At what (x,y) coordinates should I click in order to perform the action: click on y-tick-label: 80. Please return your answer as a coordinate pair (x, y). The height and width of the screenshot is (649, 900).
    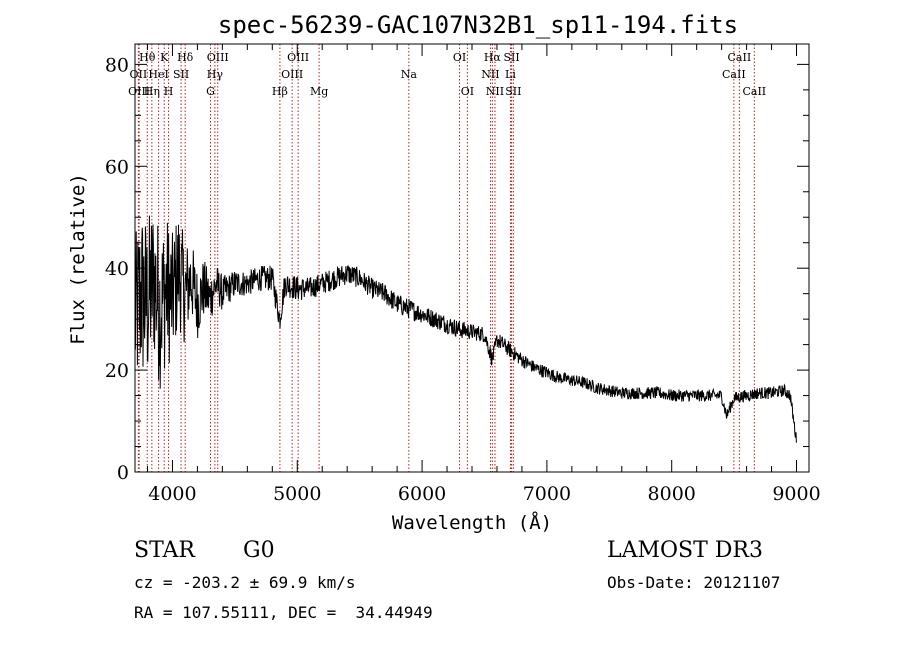
    Looking at the image, I should click on (117, 65).